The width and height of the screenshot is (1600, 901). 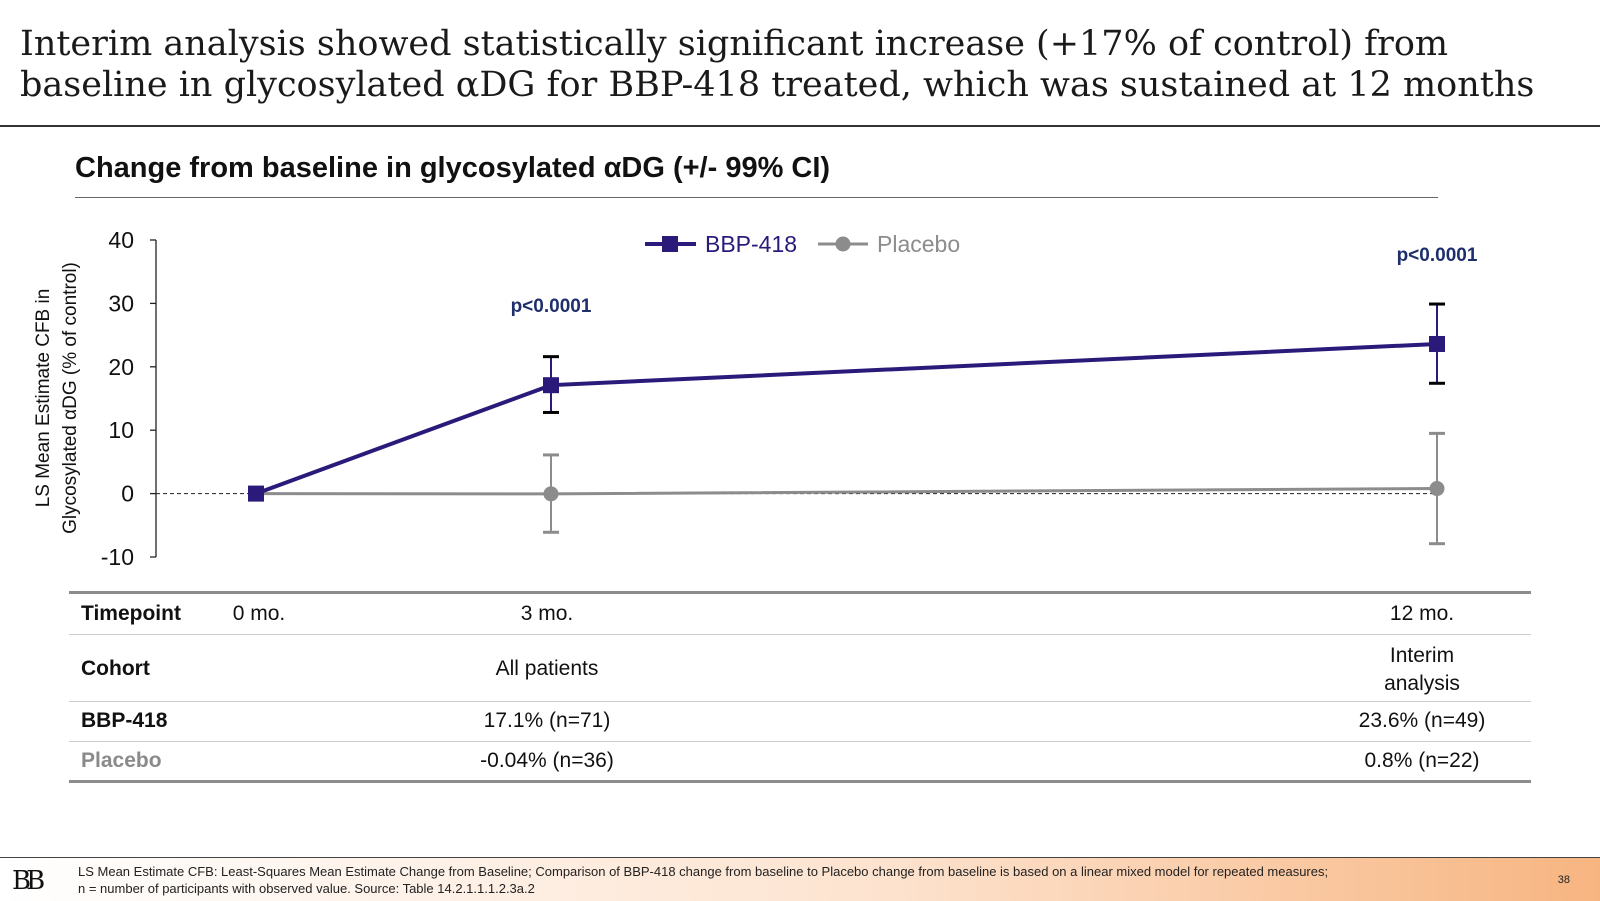 I want to click on legend-placebo-label: Placebo, so click(x=918, y=244).